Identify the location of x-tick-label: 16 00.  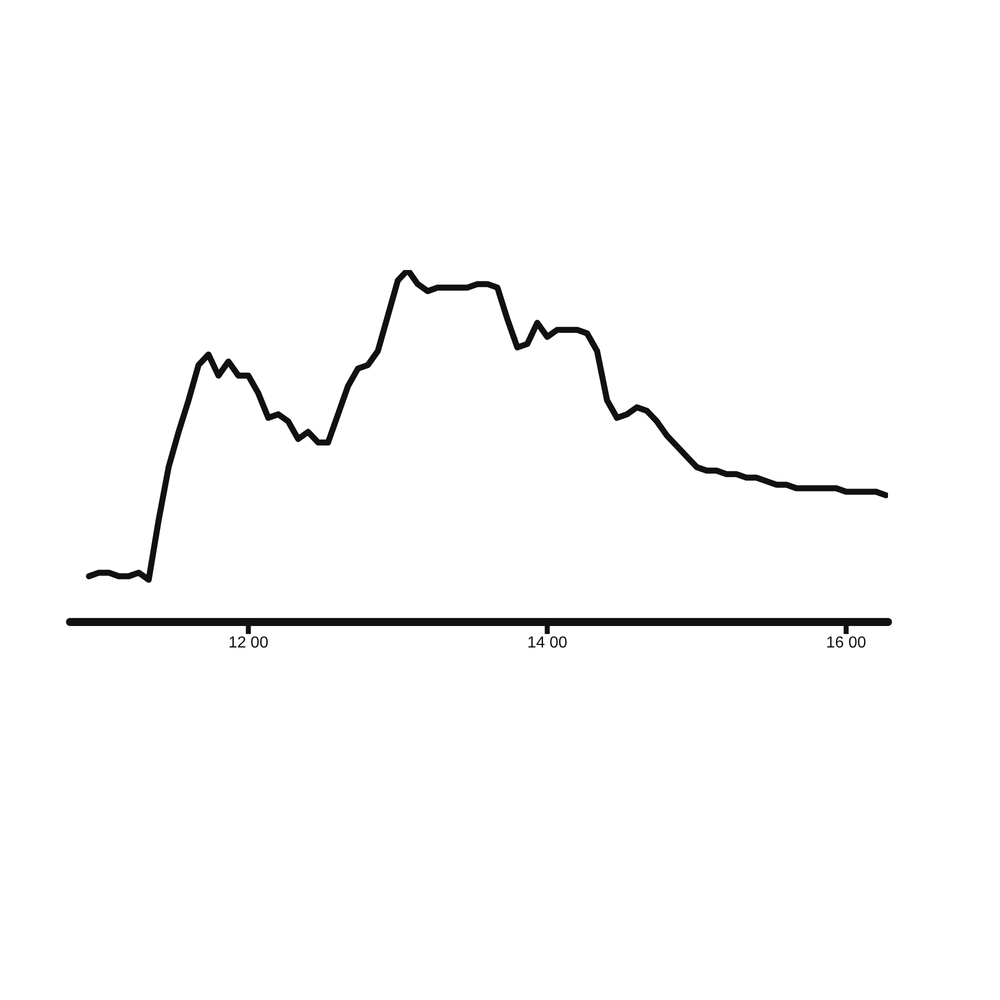
(846, 643).